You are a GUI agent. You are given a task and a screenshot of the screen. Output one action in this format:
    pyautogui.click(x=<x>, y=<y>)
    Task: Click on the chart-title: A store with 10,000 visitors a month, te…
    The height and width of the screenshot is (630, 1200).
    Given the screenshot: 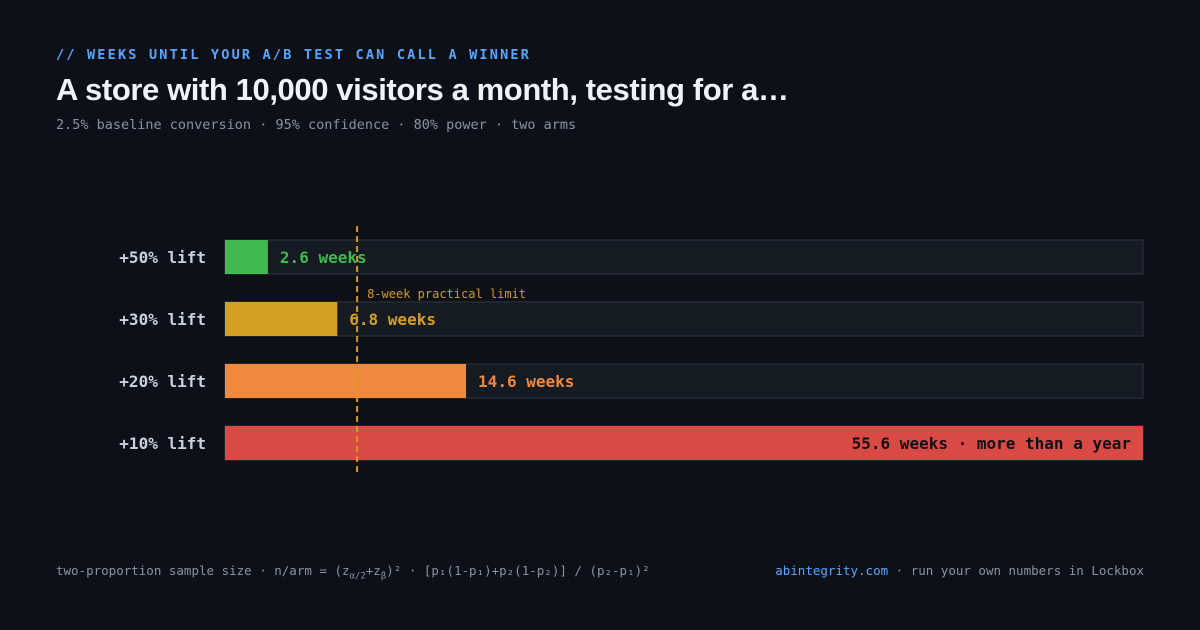 What is the action you would take?
    pyautogui.click(x=422, y=89)
    